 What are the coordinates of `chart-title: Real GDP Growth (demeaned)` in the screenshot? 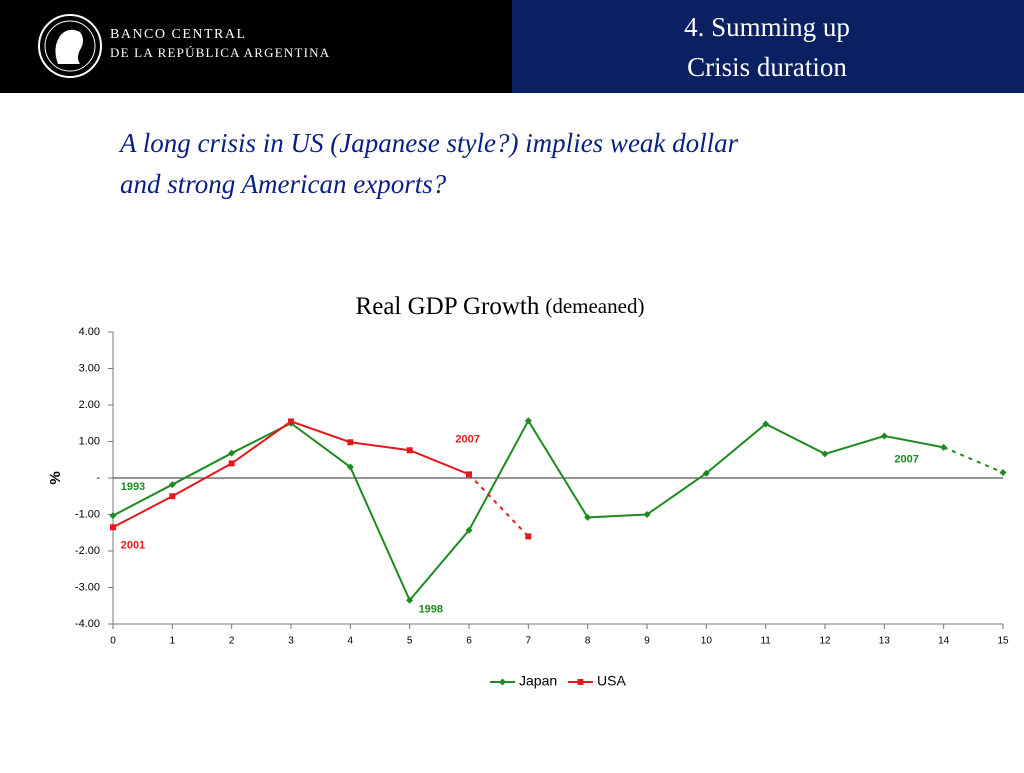 It's located at (500, 306).